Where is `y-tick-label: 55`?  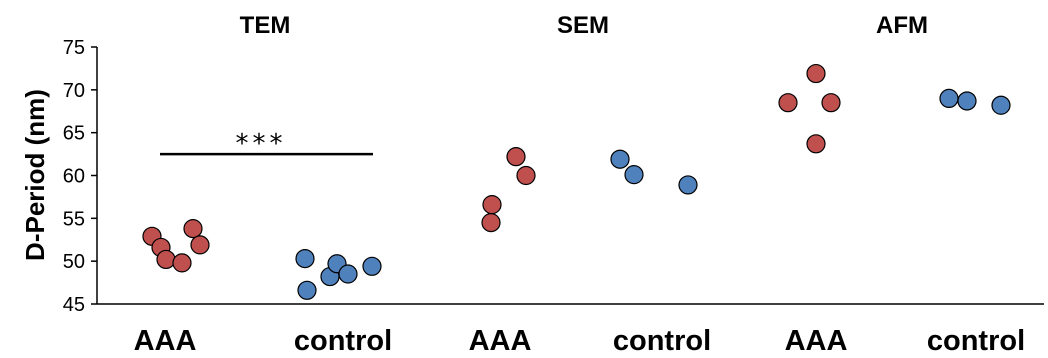
y-tick-label: 55 is located at coordinates (74, 219).